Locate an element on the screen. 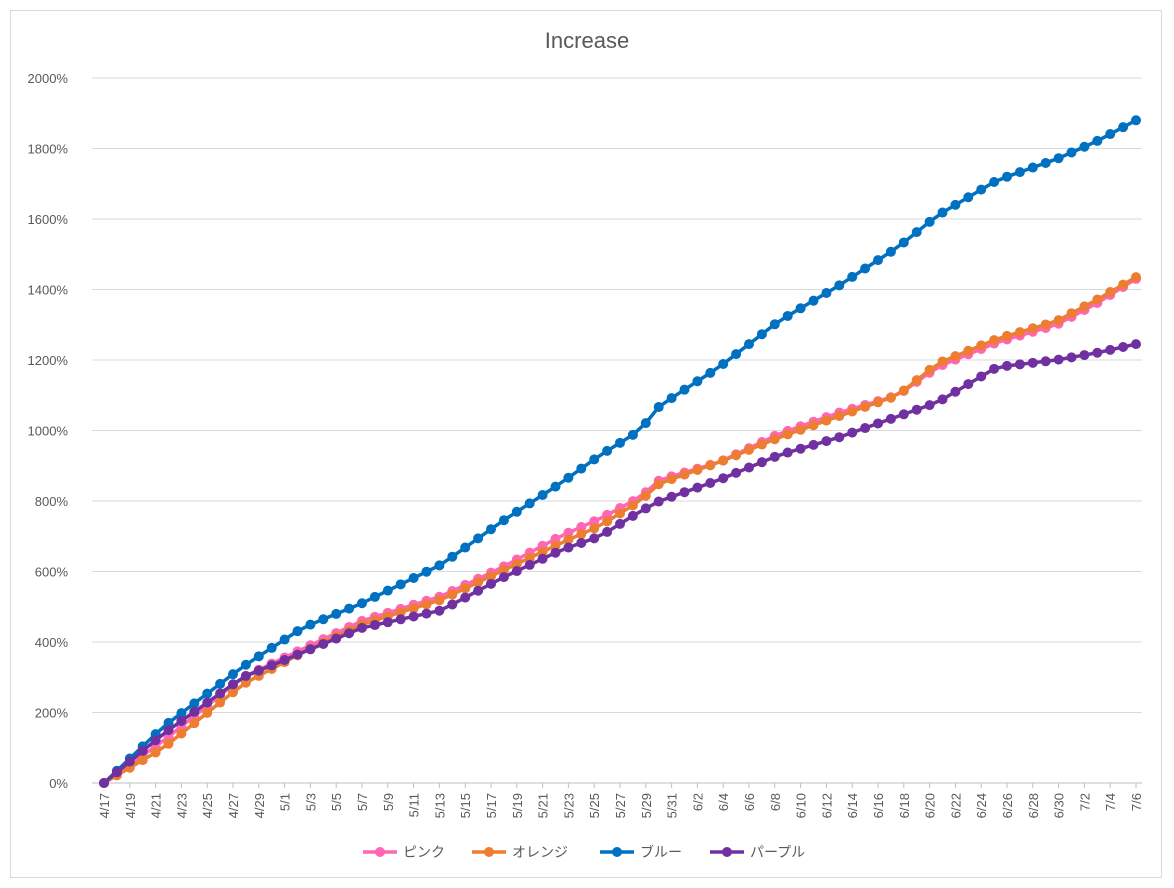  x-tick-label: 4/21 is located at coordinates (156, 805).